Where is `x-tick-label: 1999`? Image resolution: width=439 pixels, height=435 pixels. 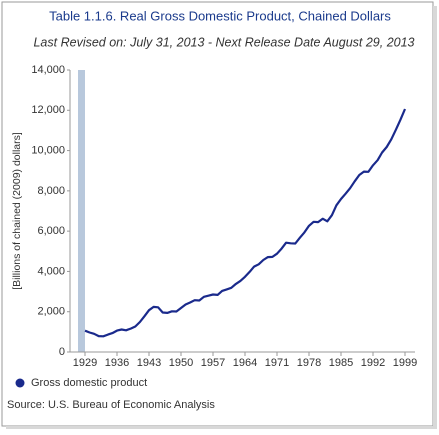 x-tick-label: 1999 is located at coordinates (405, 363).